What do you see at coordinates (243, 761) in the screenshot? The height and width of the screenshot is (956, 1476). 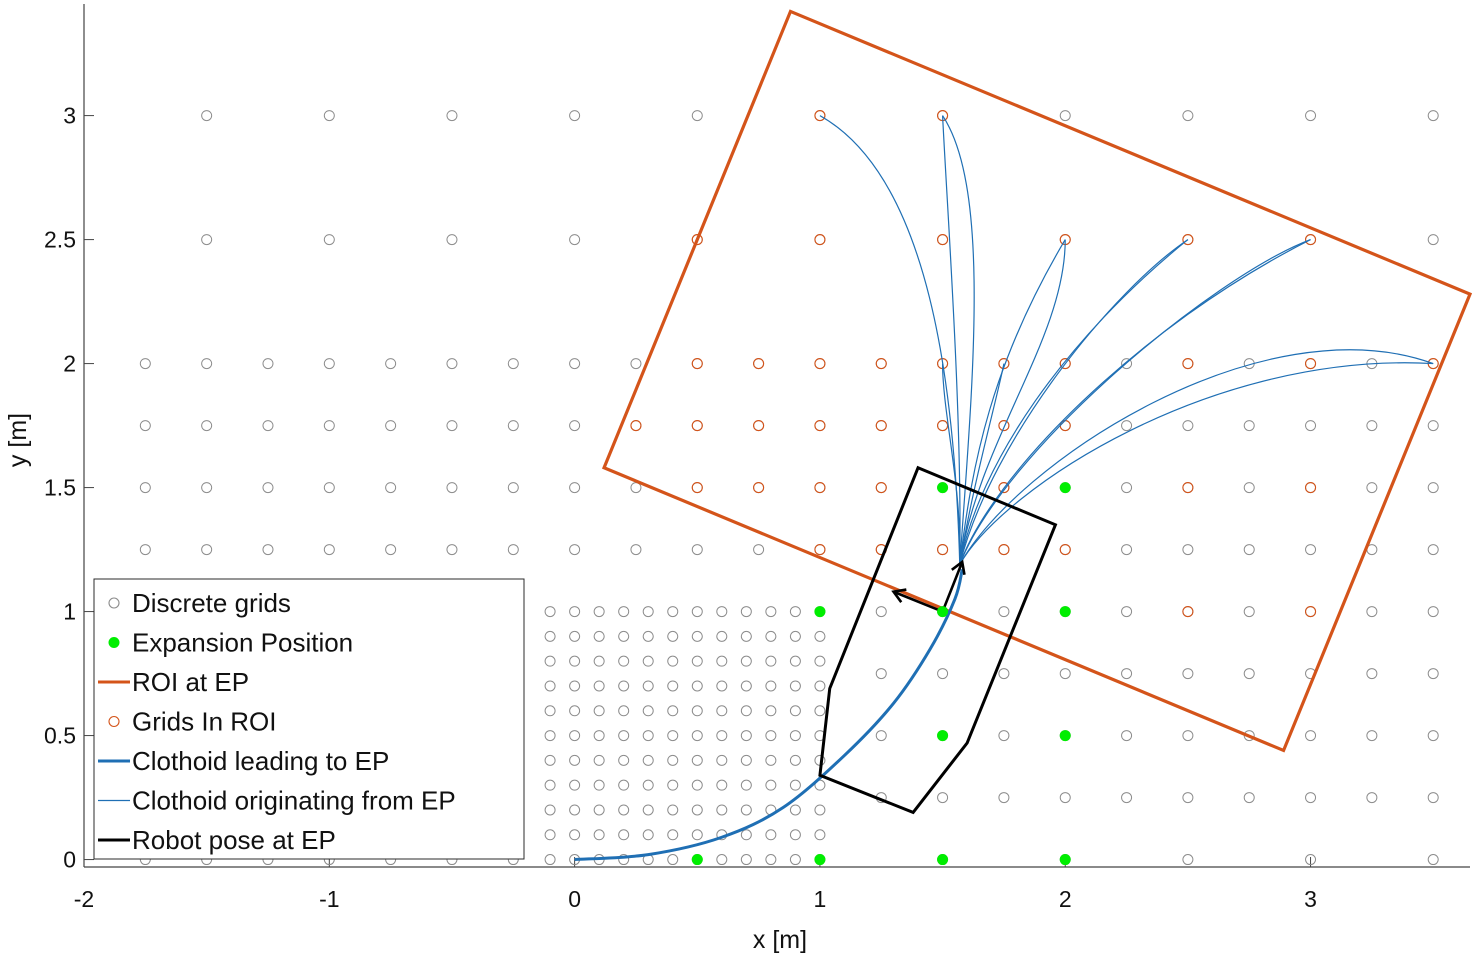 I see `legend-entry: Clothoid leading to EP` at bounding box center [243, 761].